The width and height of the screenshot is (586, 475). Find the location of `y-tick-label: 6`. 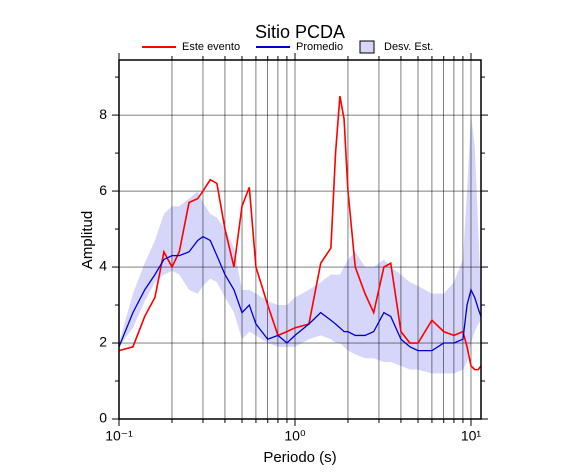

y-tick-label: 6 is located at coordinates (103, 190).